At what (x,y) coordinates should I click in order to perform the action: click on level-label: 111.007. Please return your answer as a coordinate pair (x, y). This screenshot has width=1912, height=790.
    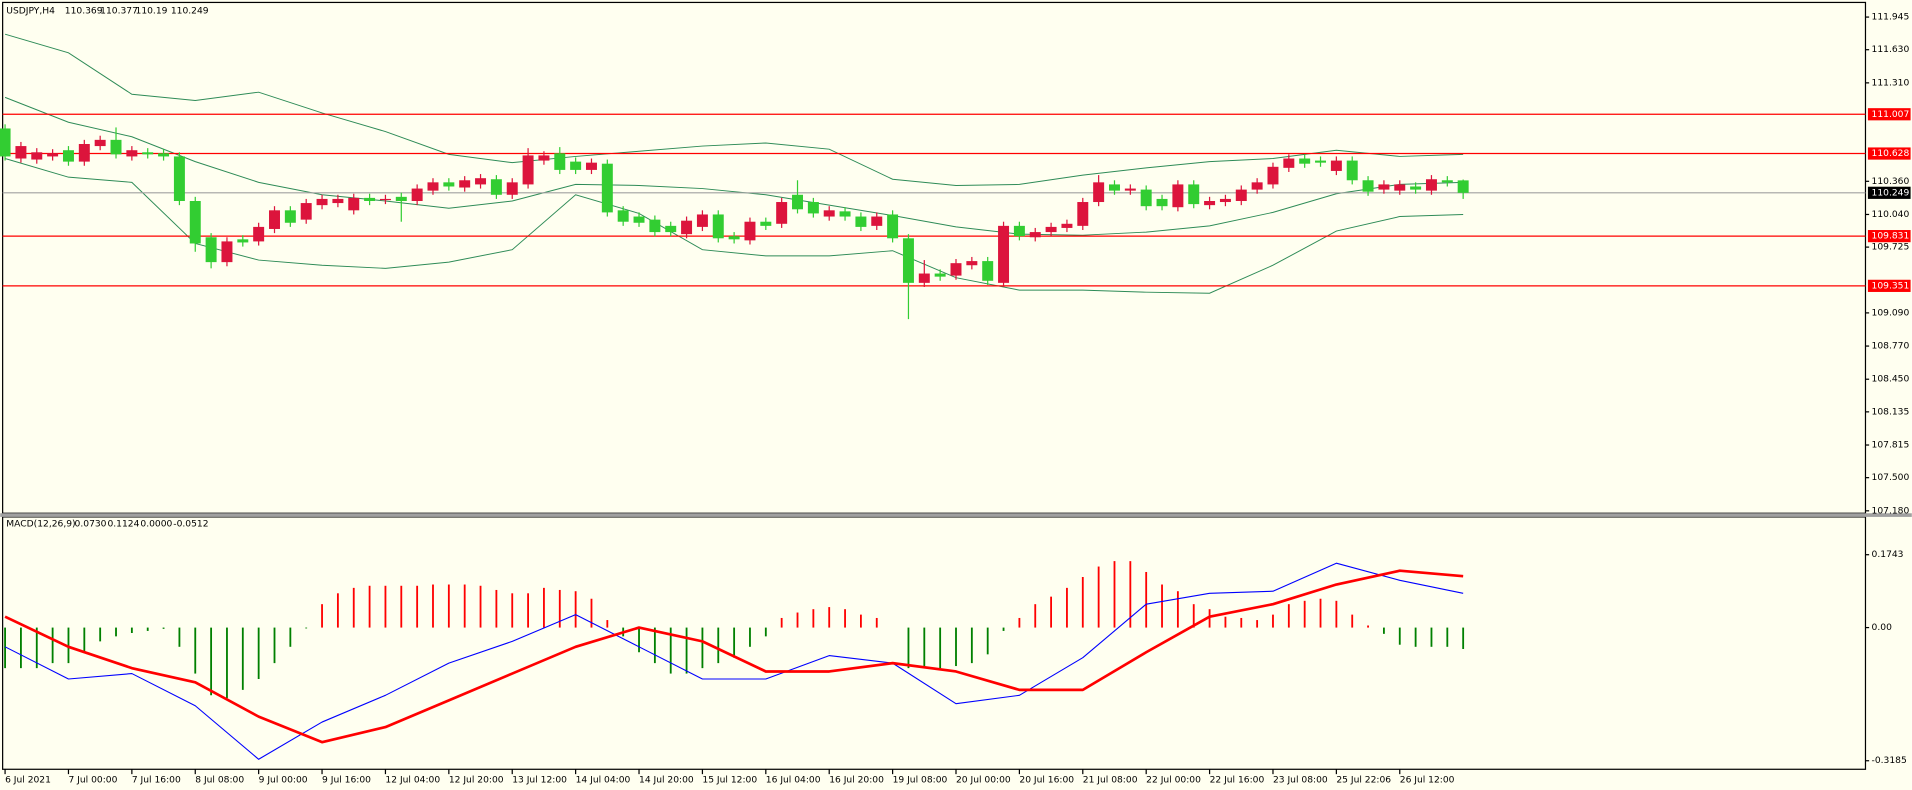
    Looking at the image, I should click on (1891, 115).